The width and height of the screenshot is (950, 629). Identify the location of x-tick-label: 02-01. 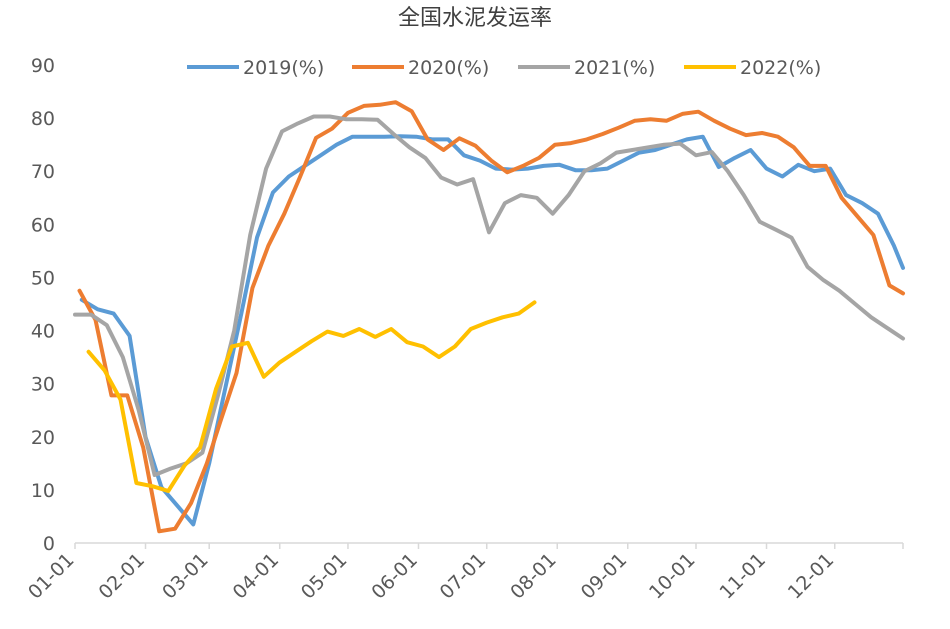
(121, 576).